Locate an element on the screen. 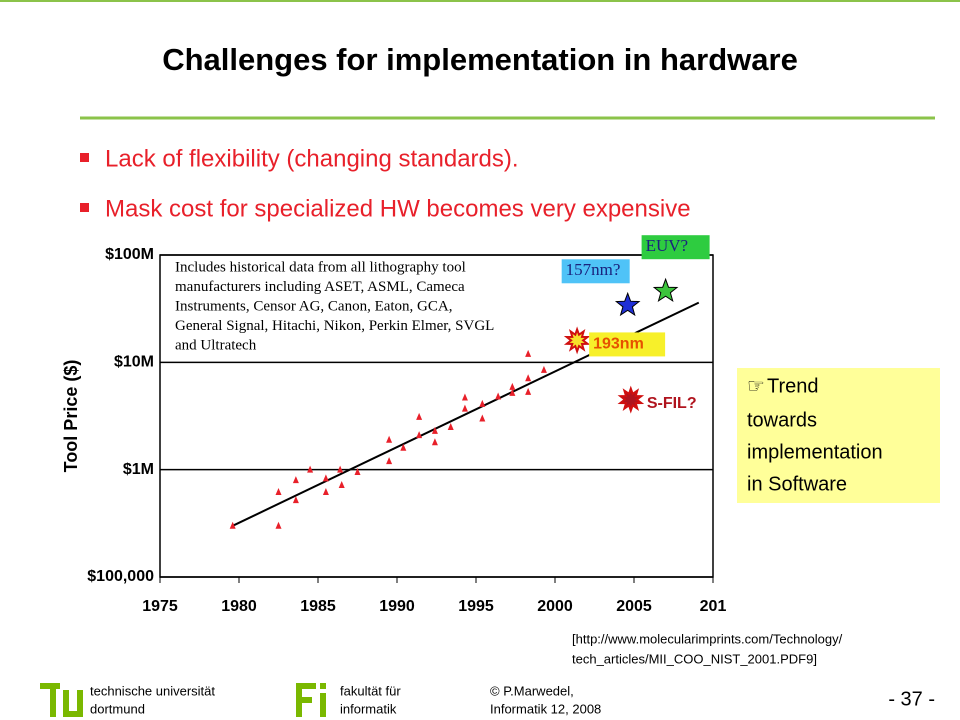 Image resolution: width=960 pixels, height=720 pixels. university: dortmund is located at coordinates (117, 708).